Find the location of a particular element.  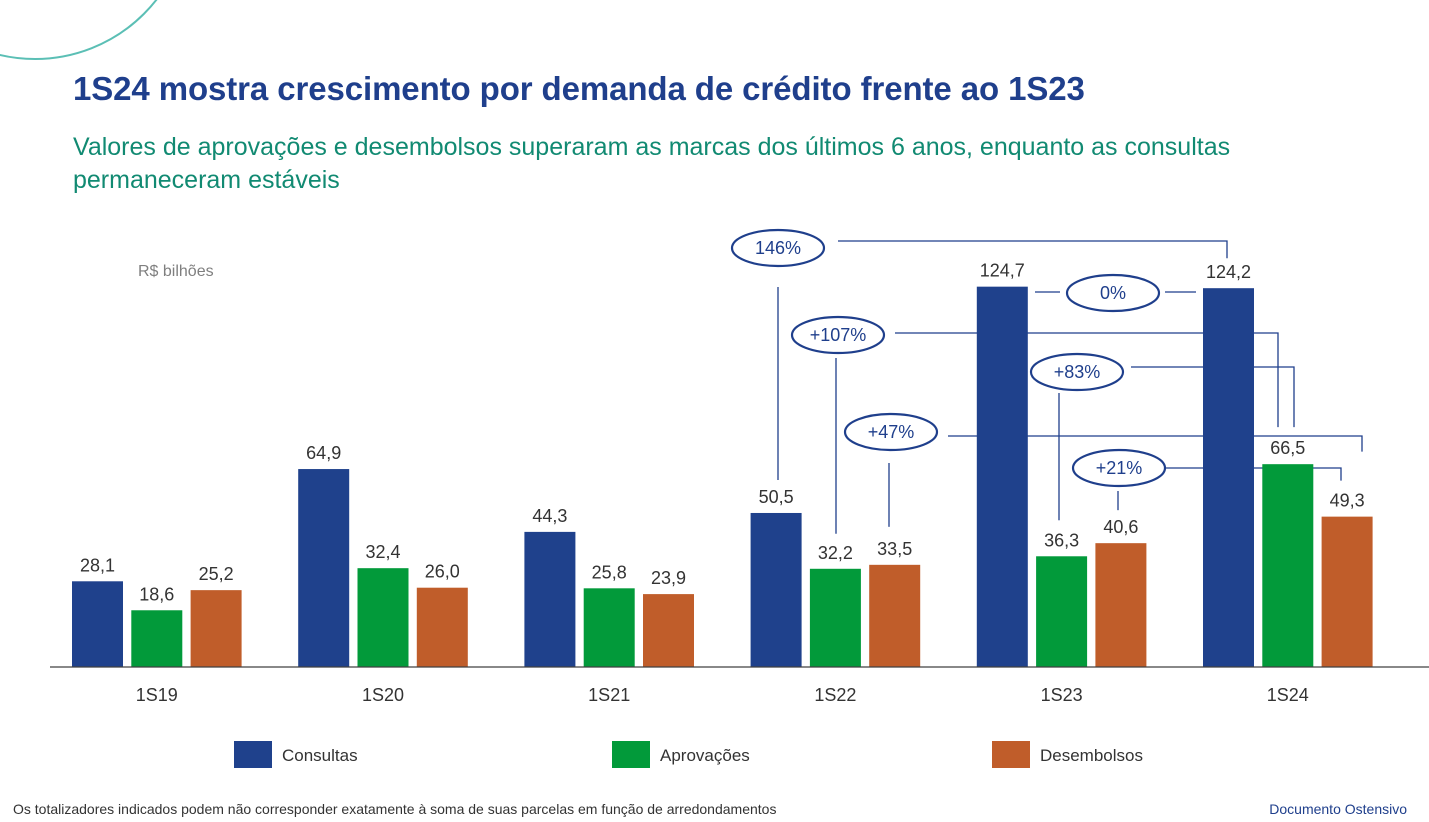

bar-aprovações-1s22 is located at coordinates (835, 617).